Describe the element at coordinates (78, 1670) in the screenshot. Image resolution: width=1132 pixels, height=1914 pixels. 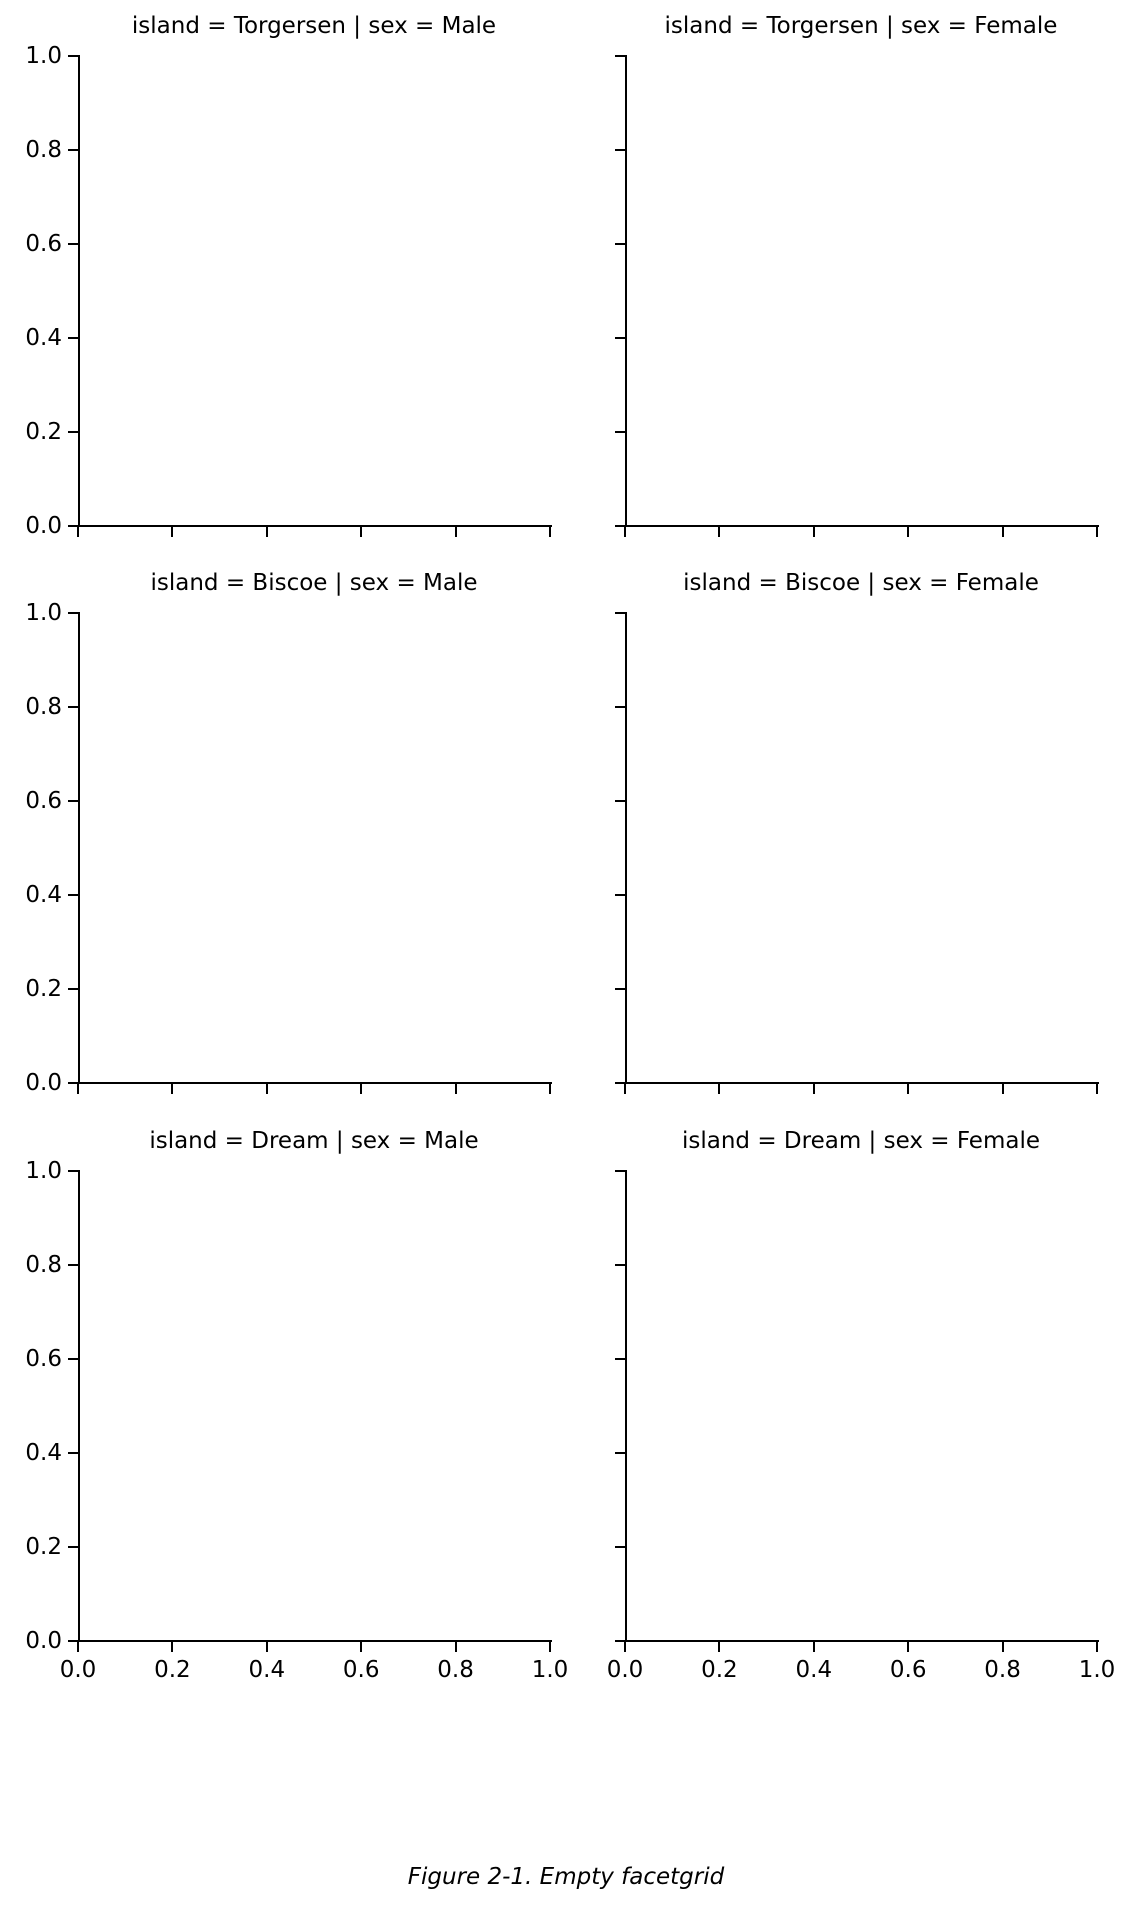
I see `x-tick-label: 0.0` at that location.